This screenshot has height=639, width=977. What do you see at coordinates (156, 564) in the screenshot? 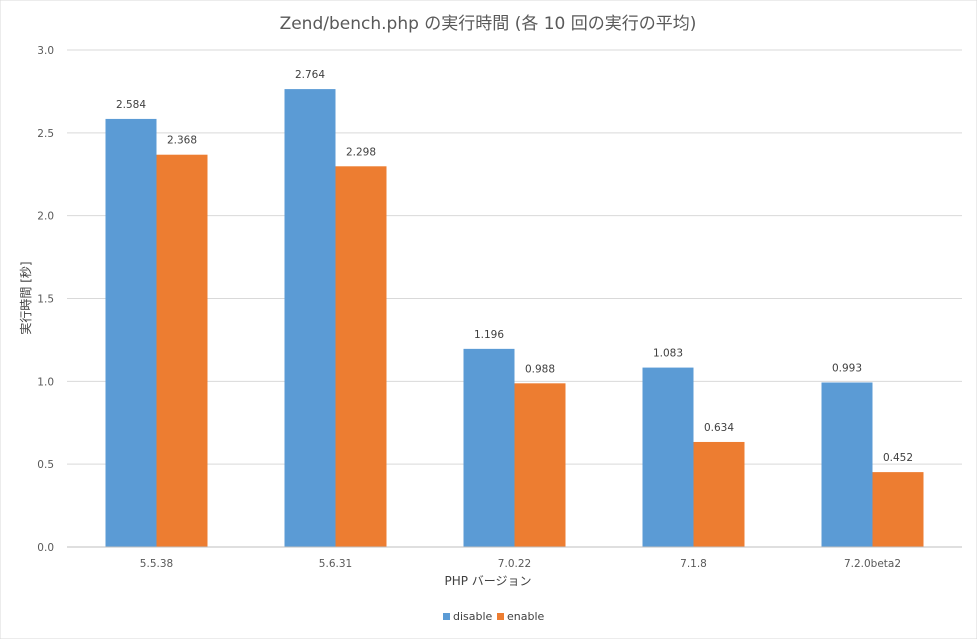
I see `x-tick-label: 5.5.38` at bounding box center [156, 564].